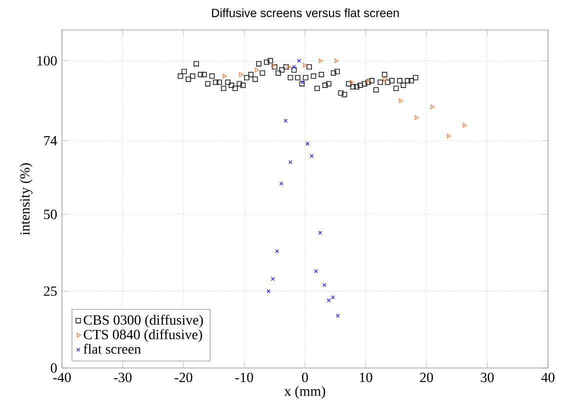 The image size is (565, 405). Describe the element at coordinates (366, 377) in the screenshot. I see `x-tick-label: 10` at that location.